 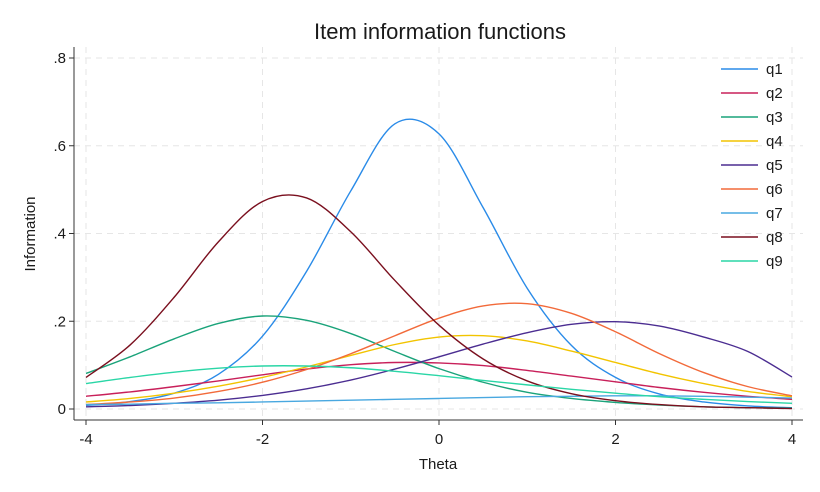 What do you see at coordinates (774, 141) in the screenshot?
I see `legend-label: q4` at bounding box center [774, 141].